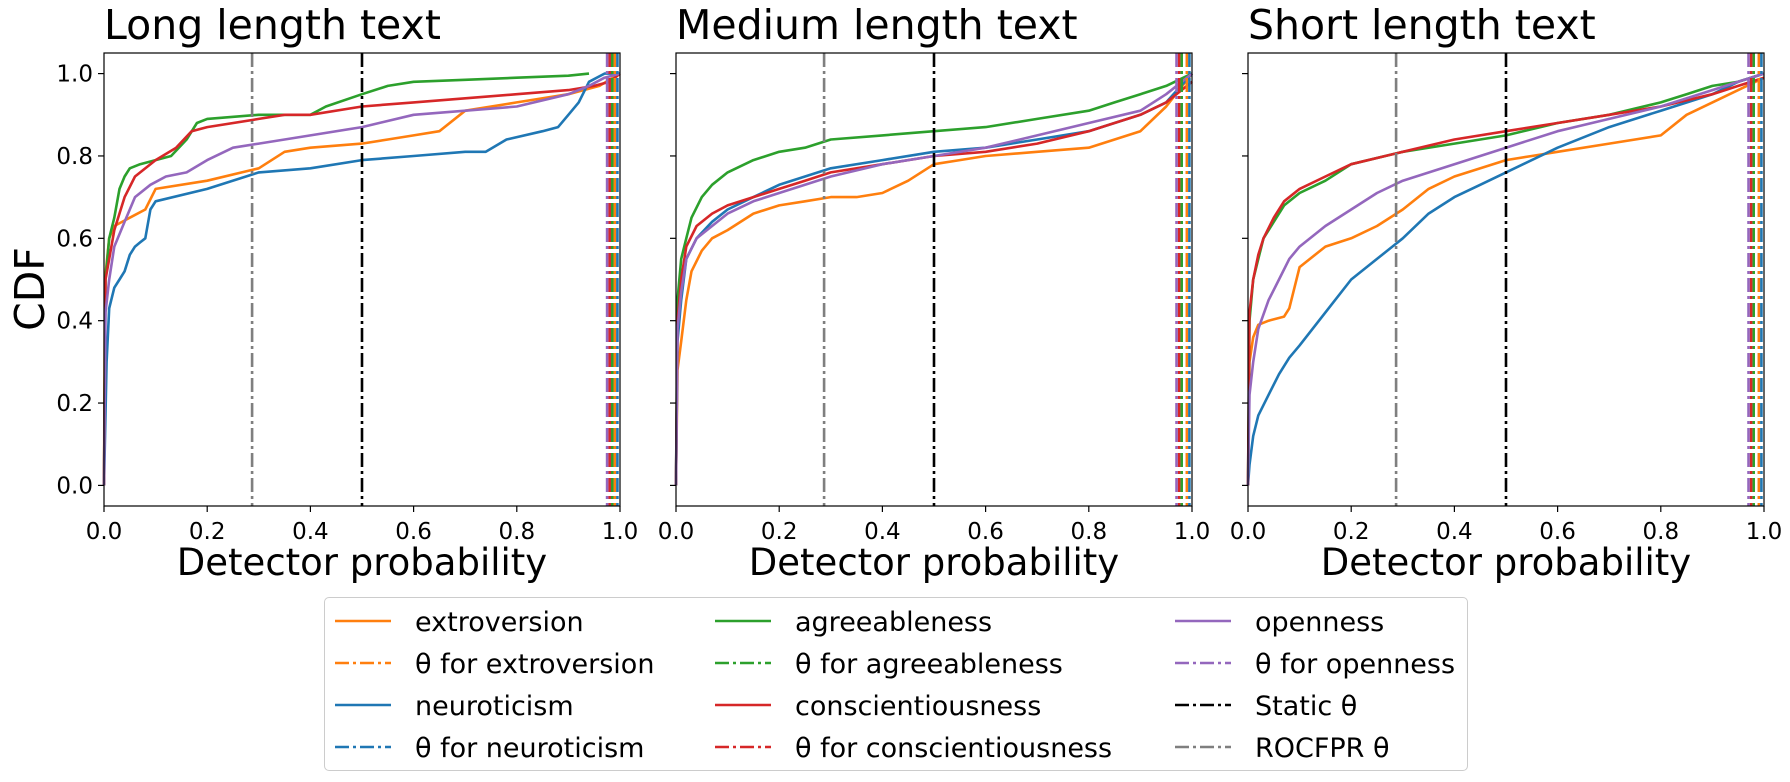 The height and width of the screenshot is (782, 1790). I want to click on legend-item: ROCFPR θ, so click(1282, 748).